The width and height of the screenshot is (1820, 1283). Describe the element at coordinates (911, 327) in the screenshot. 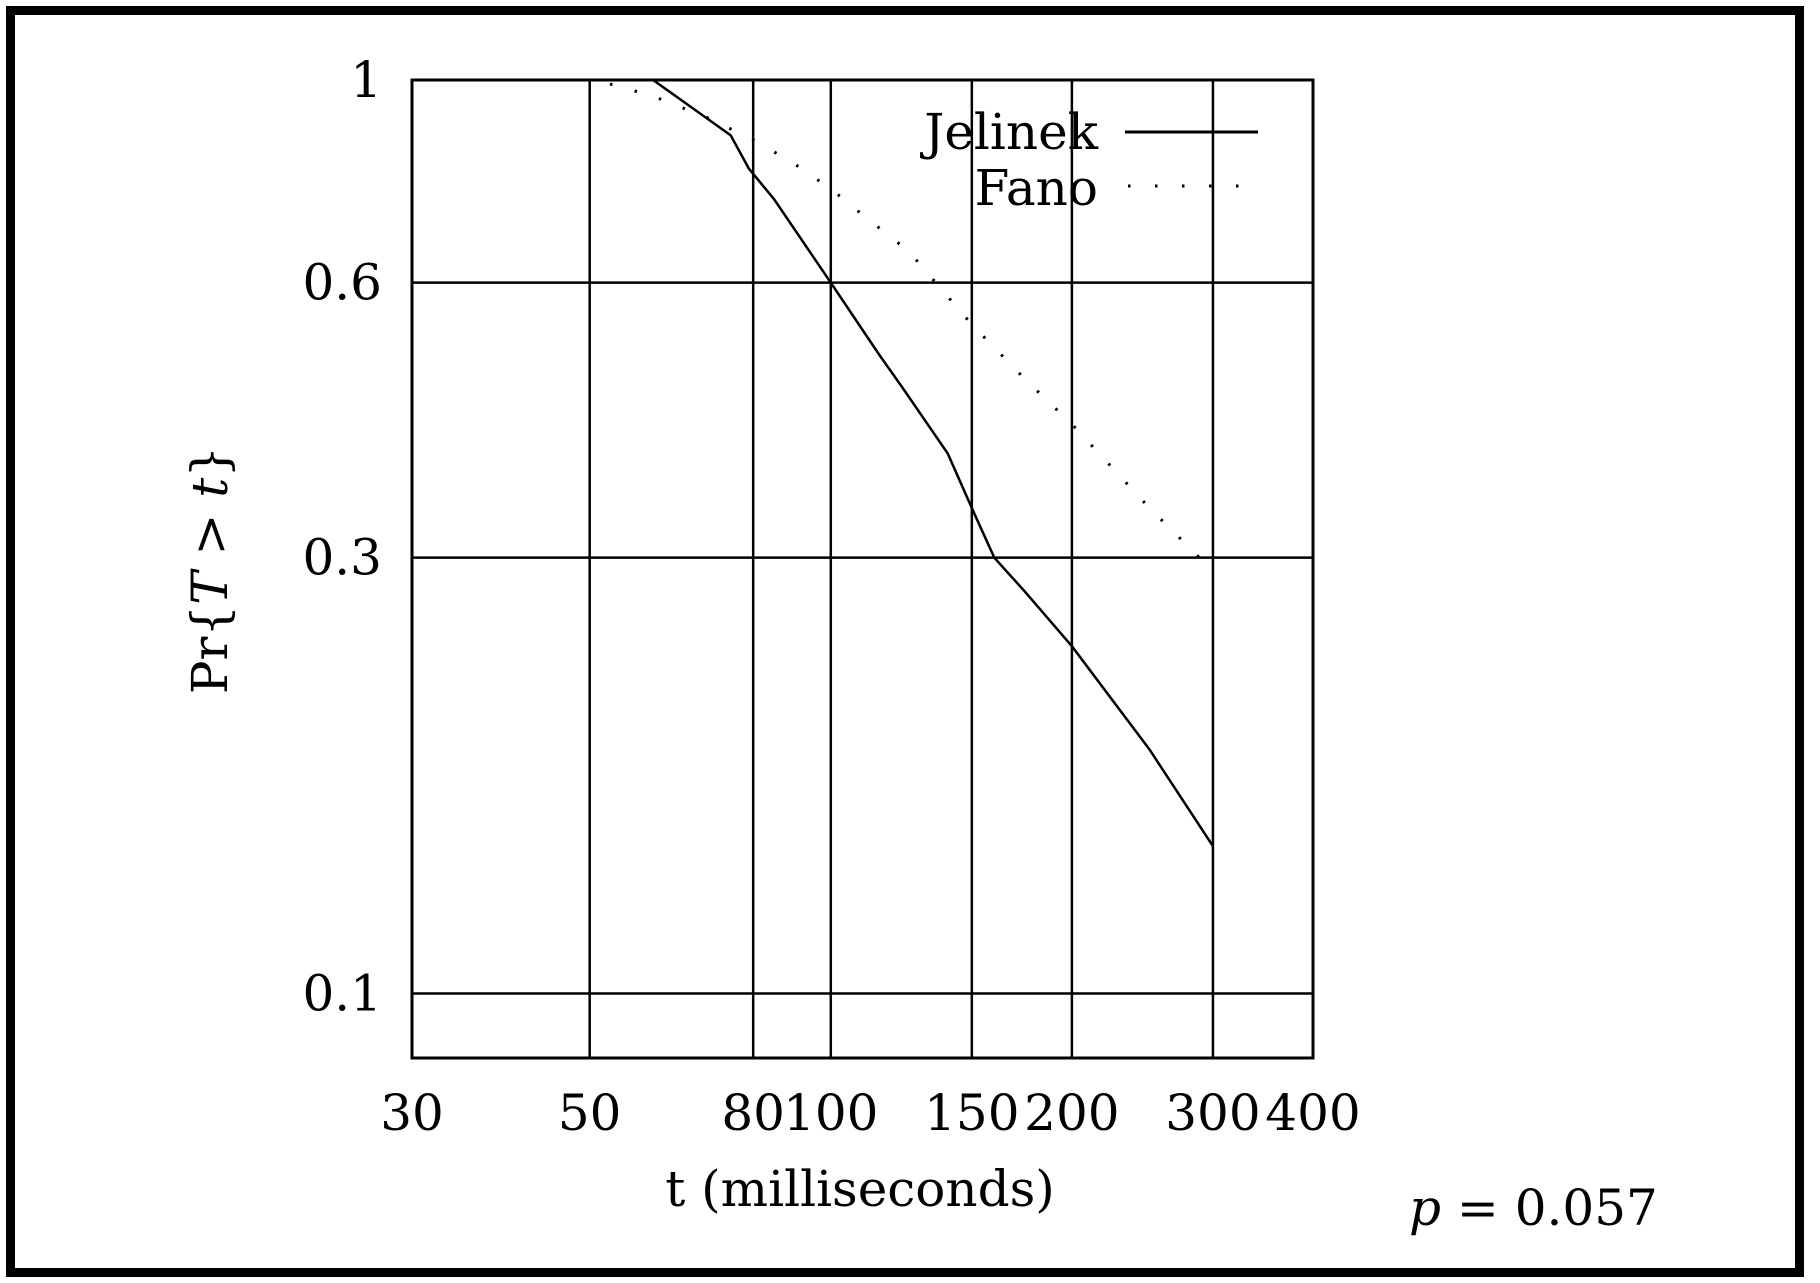

I see `series-fano` at that location.